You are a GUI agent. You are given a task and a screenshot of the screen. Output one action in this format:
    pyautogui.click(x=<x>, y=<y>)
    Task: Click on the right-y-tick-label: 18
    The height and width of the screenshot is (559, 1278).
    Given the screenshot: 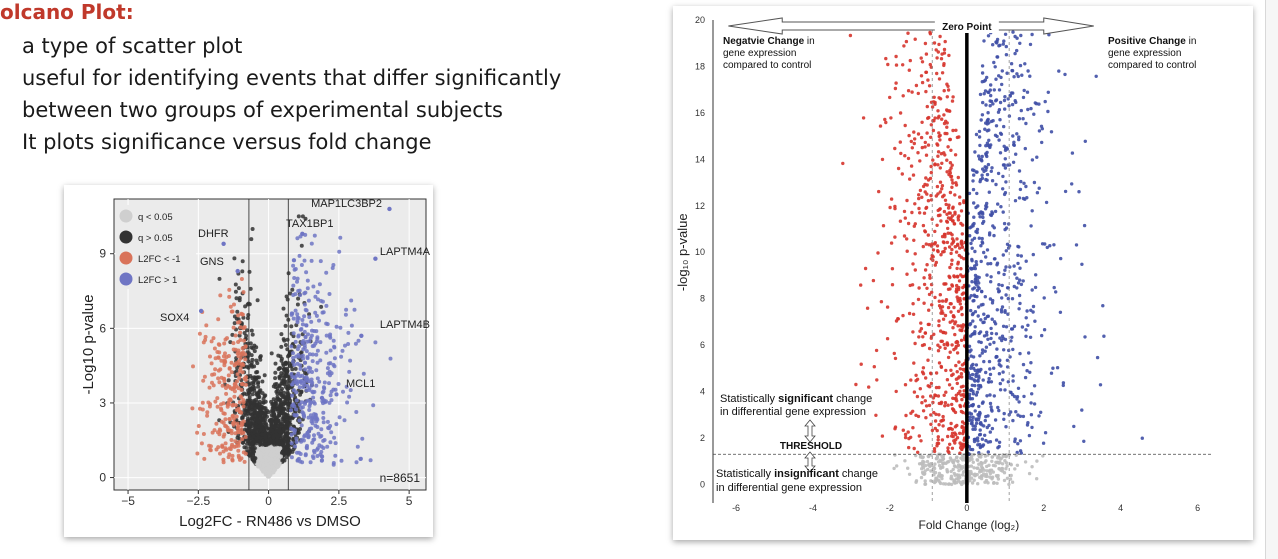 What is the action you would take?
    pyautogui.click(x=700, y=66)
    